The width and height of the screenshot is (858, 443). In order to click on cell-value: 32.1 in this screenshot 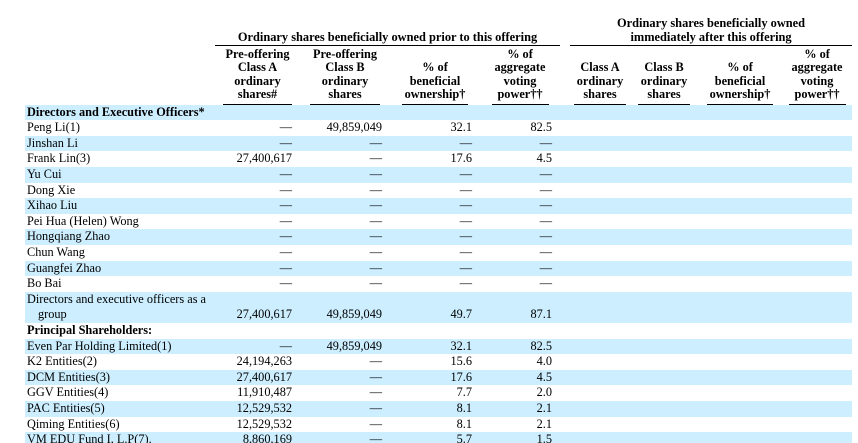, I will do `click(435, 346)`.